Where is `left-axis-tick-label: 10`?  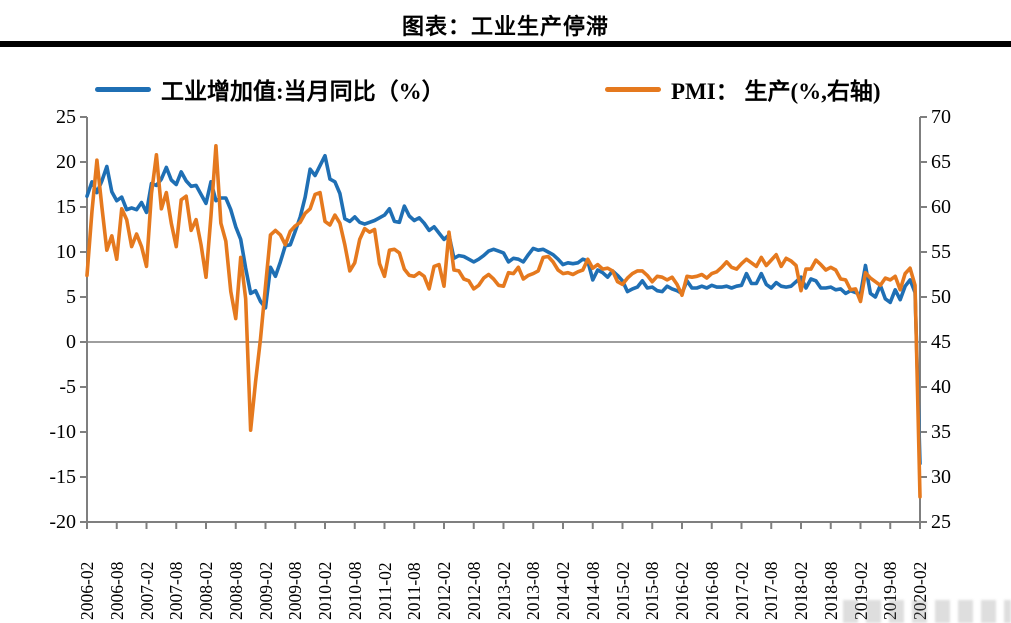 left-axis-tick-label: 10 is located at coordinates (66, 252).